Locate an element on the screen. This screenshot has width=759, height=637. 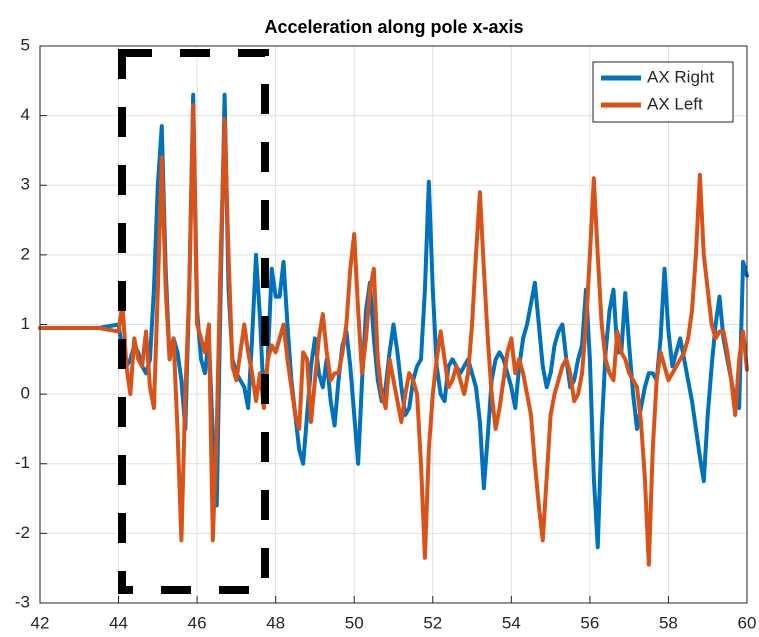
y-tick-label: 4 is located at coordinates (25, 114).